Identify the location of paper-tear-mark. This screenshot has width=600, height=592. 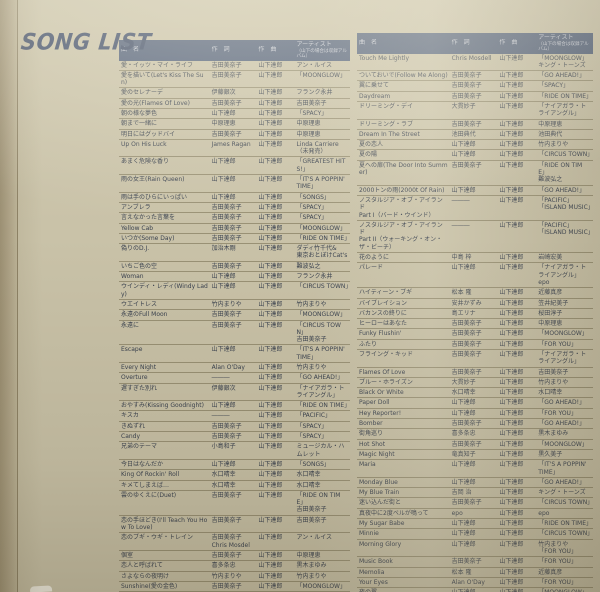
(41, 588).